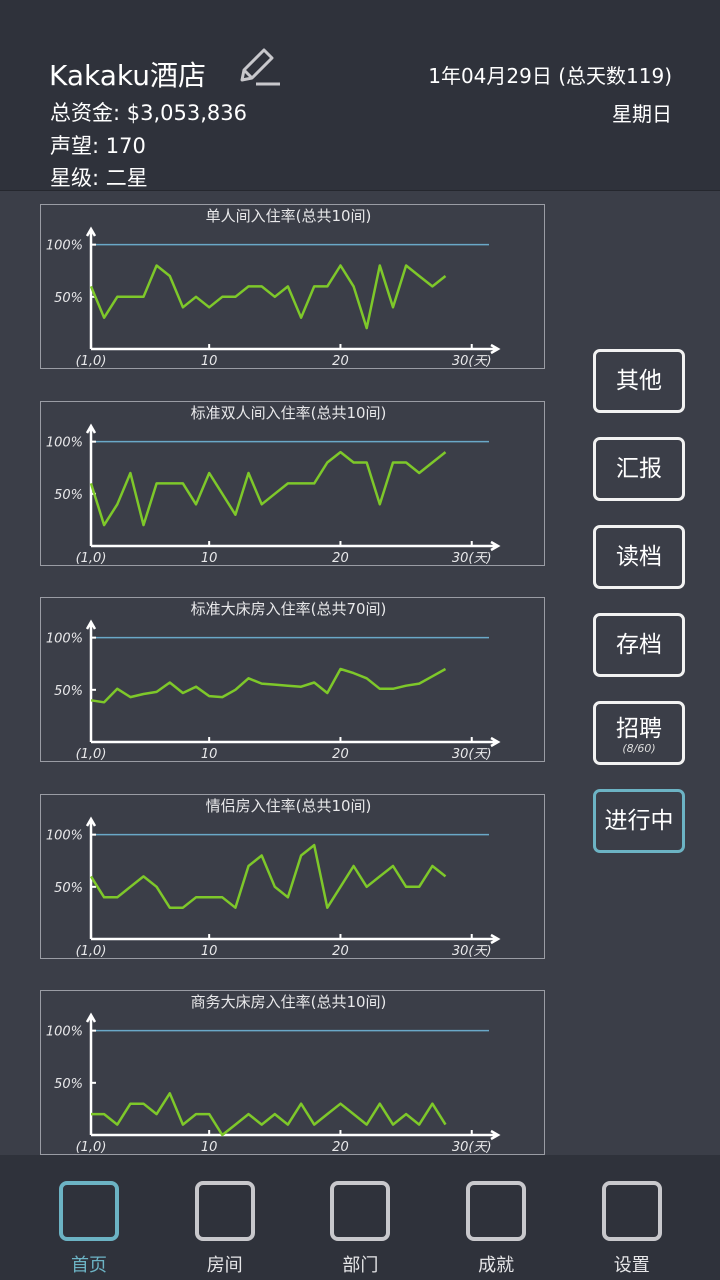  What do you see at coordinates (289, 216) in the screenshot?
I see `chart-title: 单人间入住率(总共10间)` at bounding box center [289, 216].